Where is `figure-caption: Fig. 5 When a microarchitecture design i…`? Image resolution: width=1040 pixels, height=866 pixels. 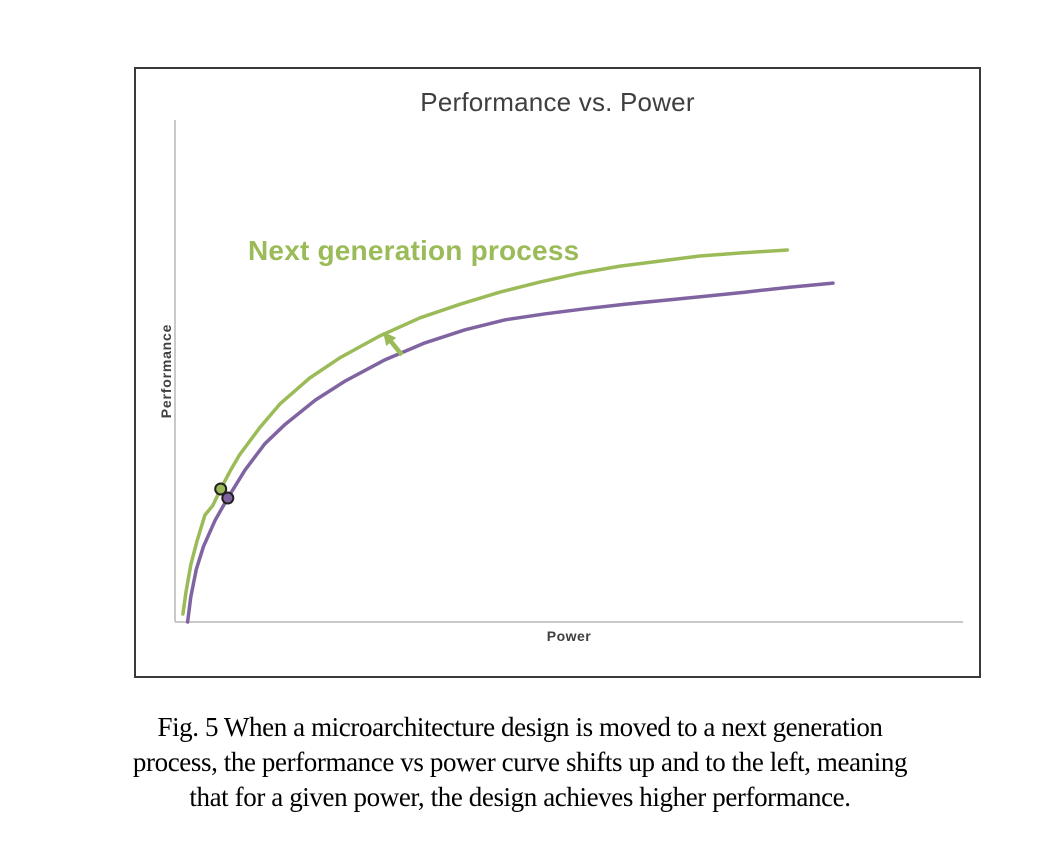
figure-caption: Fig. 5 When a microarchitecture design i… is located at coordinates (520, 762).